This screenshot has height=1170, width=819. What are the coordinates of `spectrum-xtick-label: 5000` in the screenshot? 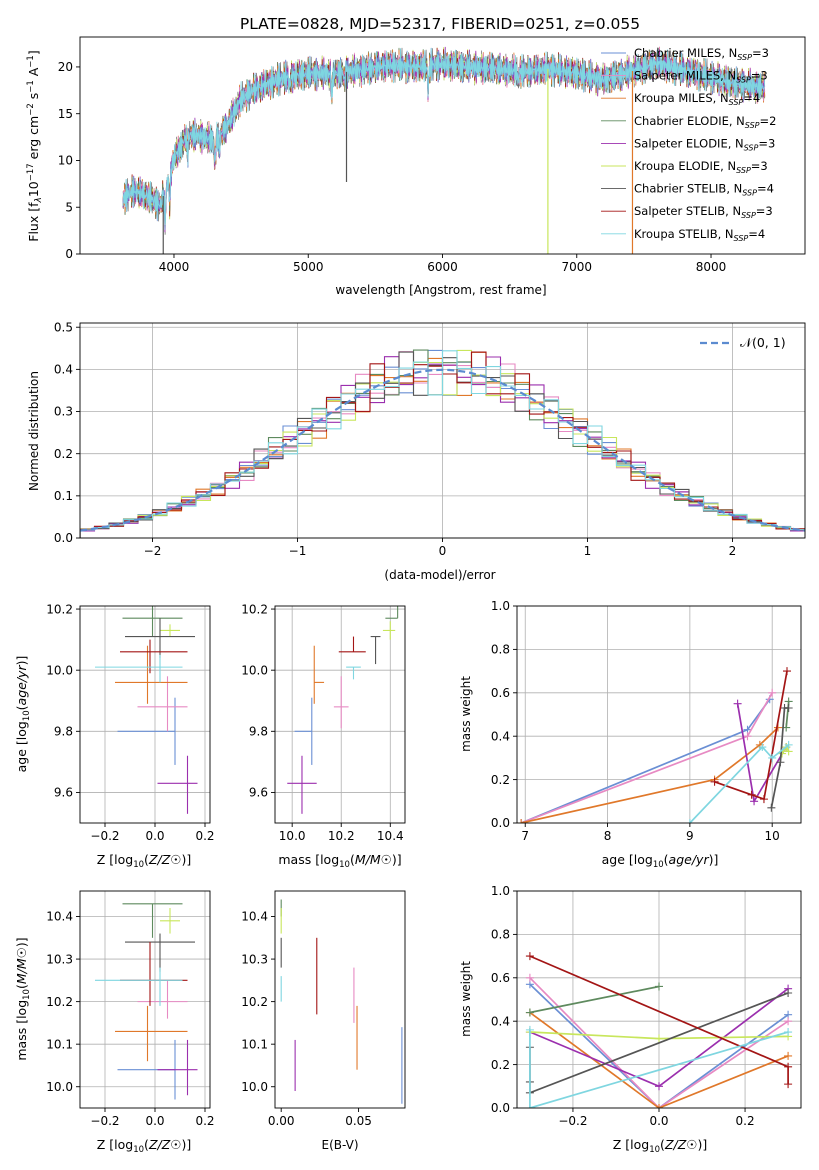 It's located at (308, 267).